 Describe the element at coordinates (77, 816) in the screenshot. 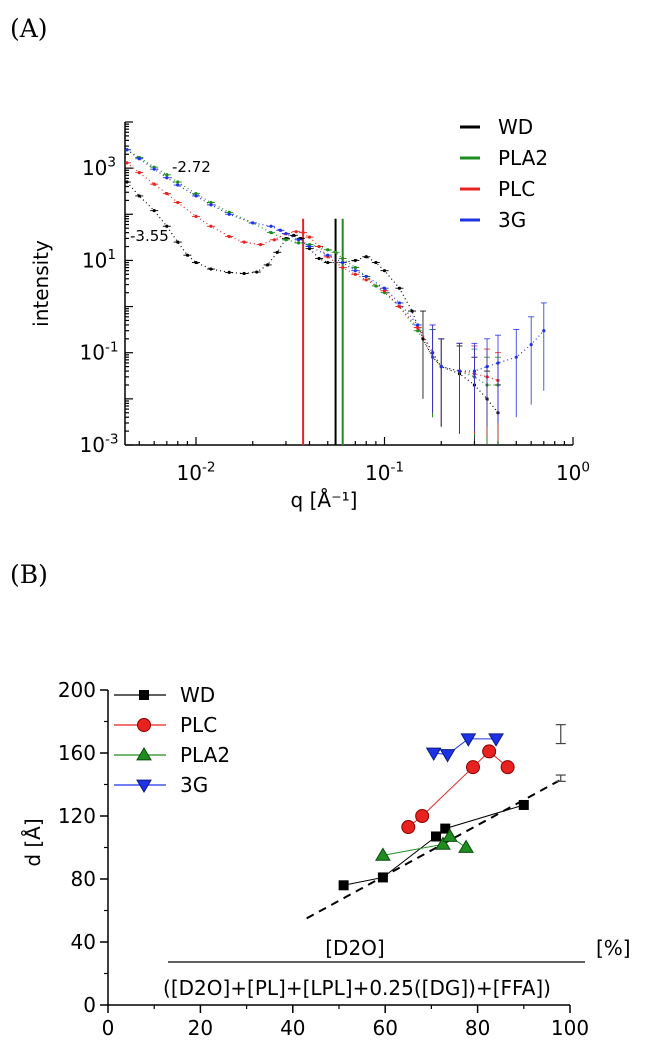

I see `y-tick-label: 120` at that location.